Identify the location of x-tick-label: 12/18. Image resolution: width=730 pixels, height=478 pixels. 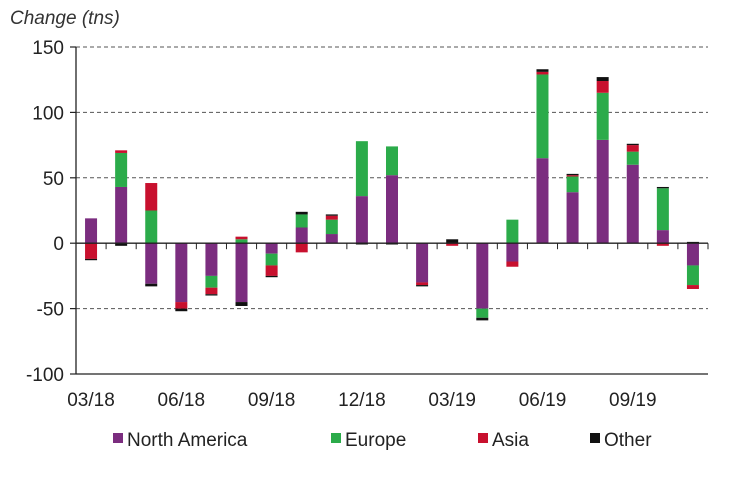
(362, 400).